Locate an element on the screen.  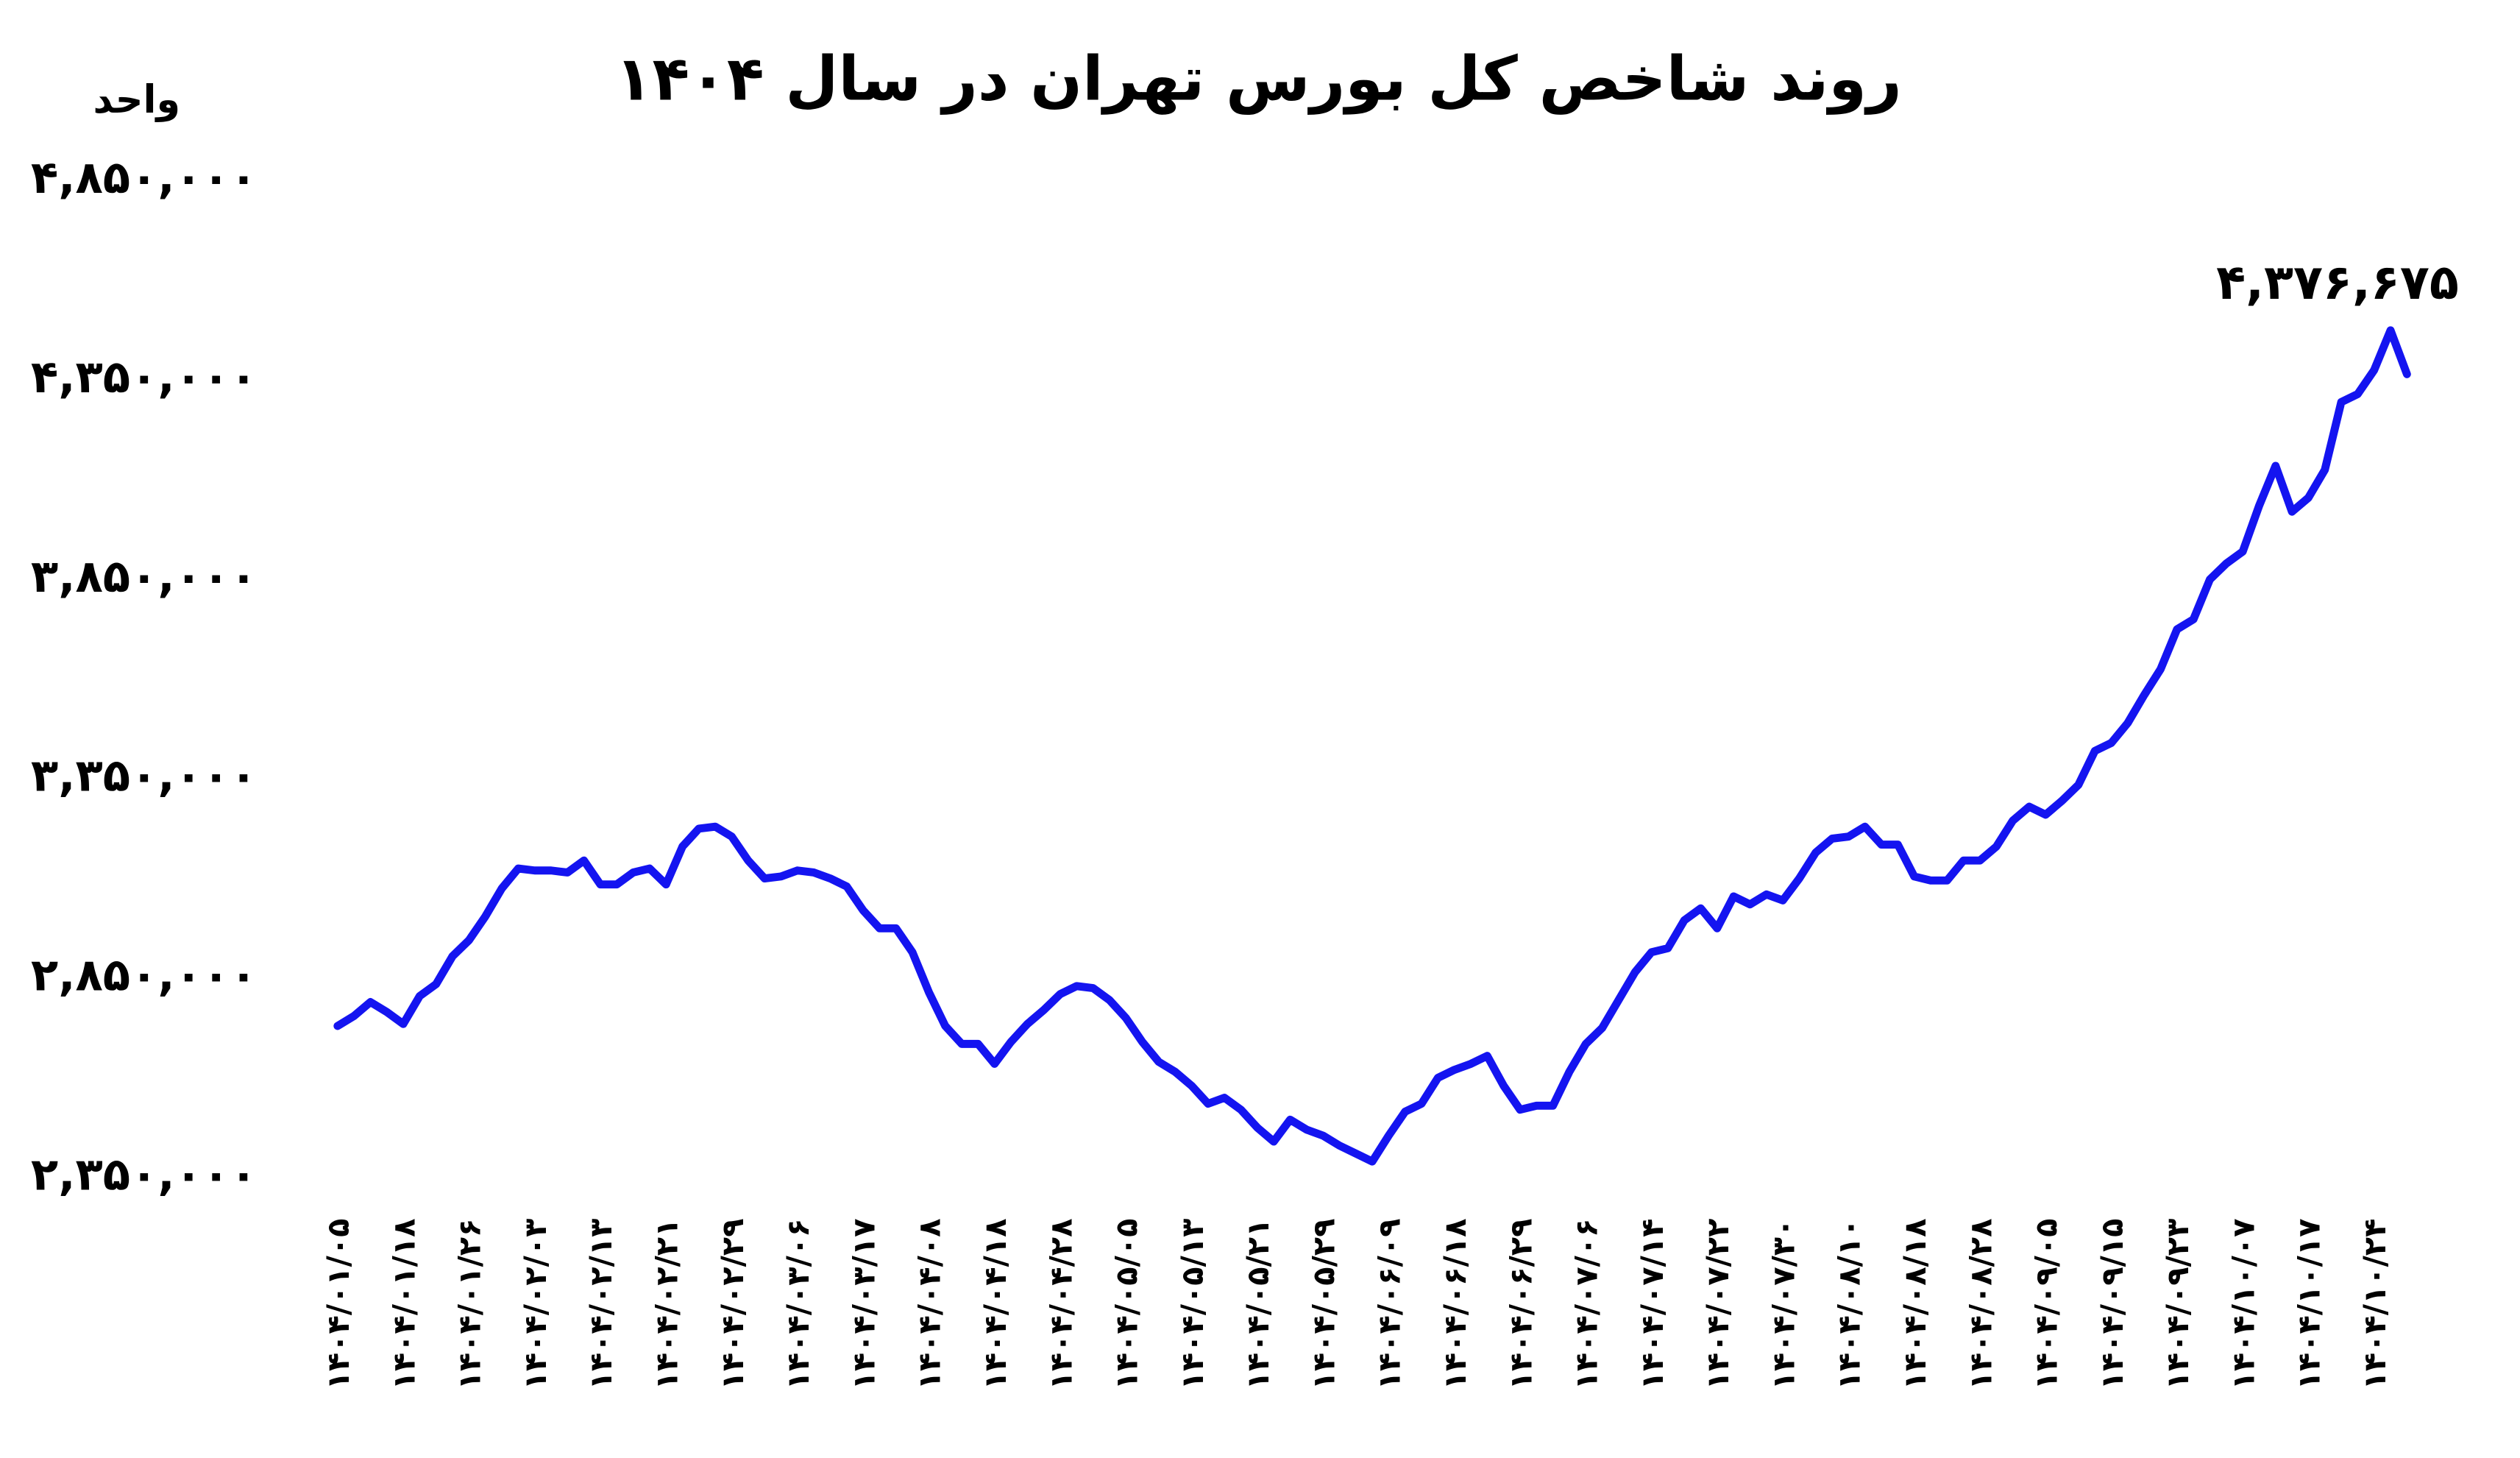
x-tick-label: ۱۴۰۴/۰۴/۱۸ is located at coordinates (995, 1304).